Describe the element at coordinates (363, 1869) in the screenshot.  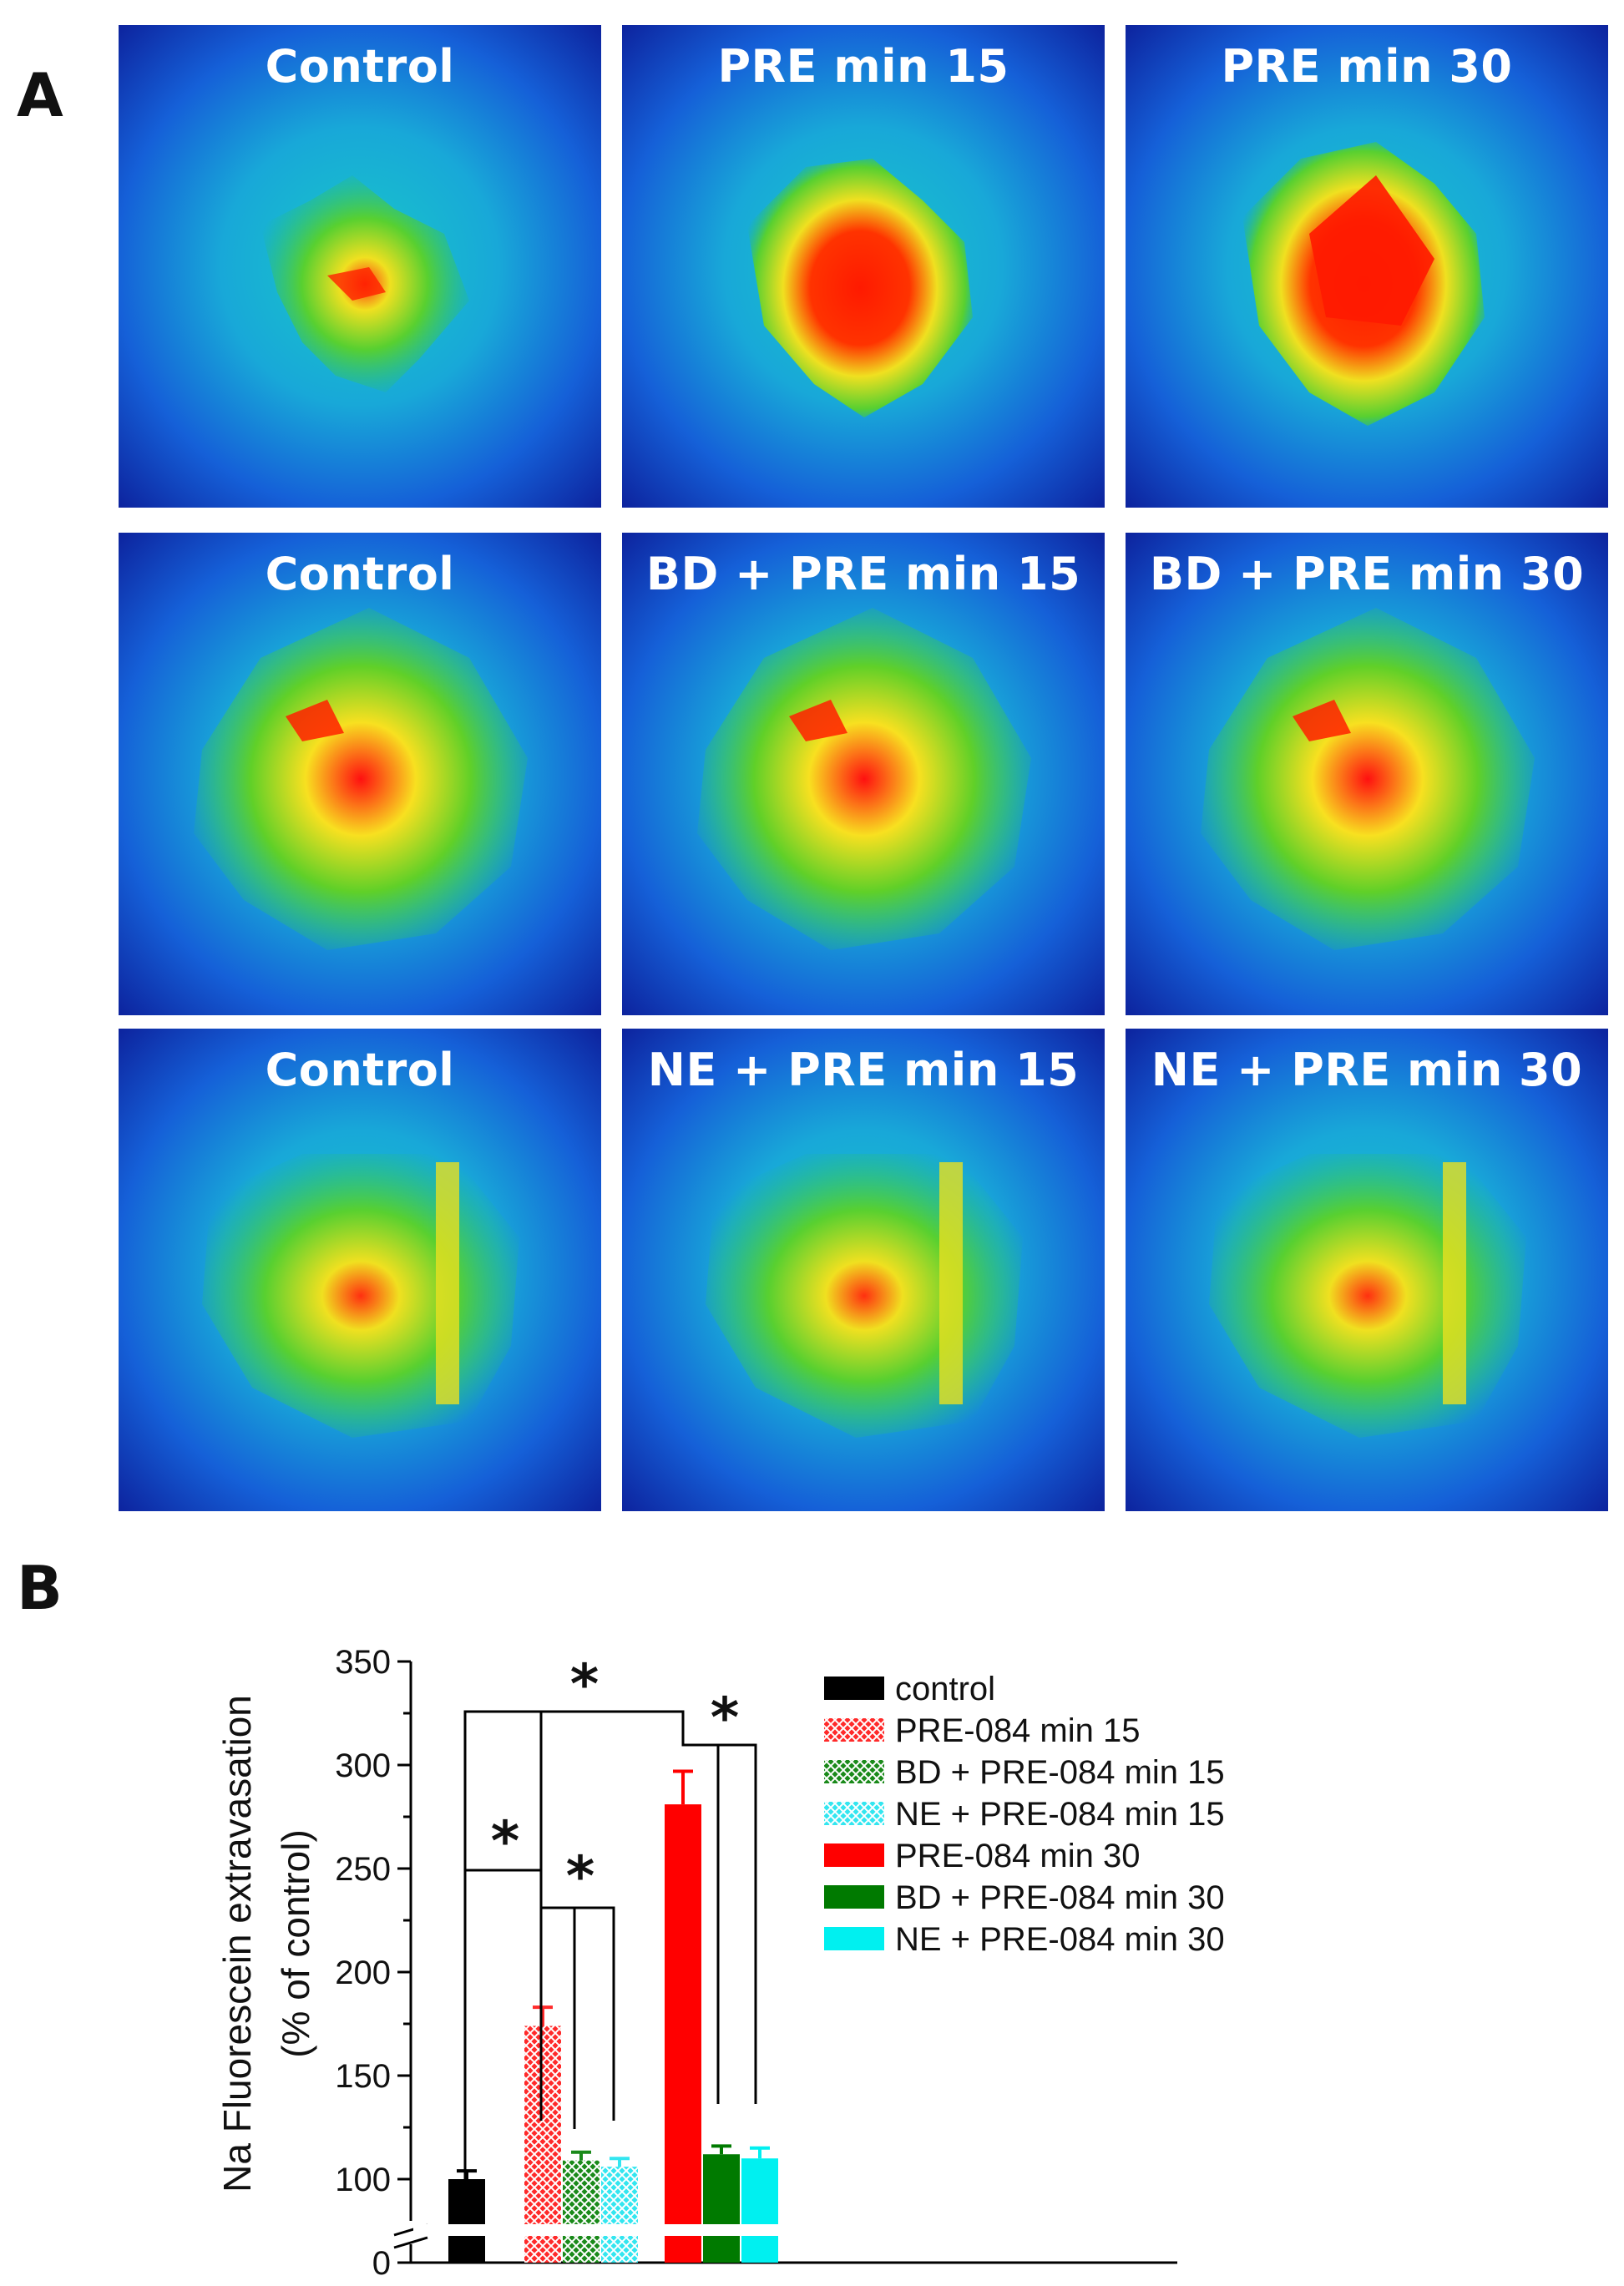
I see `y-tick-label: 250` at that location.